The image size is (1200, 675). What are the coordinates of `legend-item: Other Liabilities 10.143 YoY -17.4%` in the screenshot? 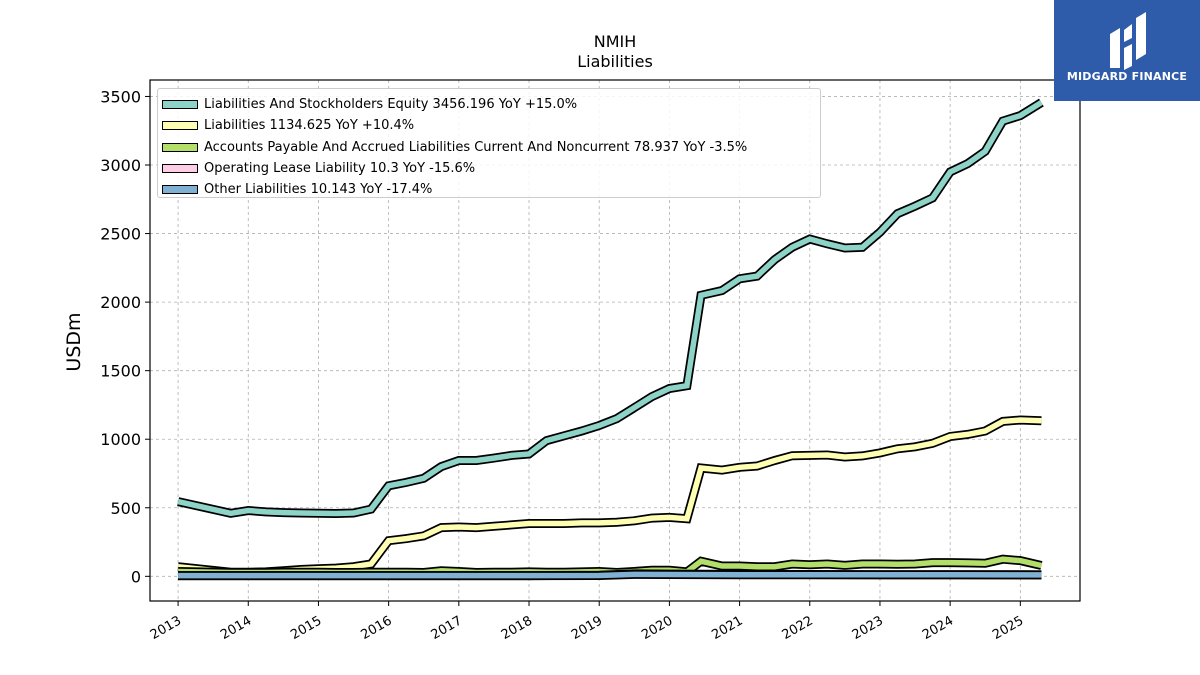 It's located at (489, 189).